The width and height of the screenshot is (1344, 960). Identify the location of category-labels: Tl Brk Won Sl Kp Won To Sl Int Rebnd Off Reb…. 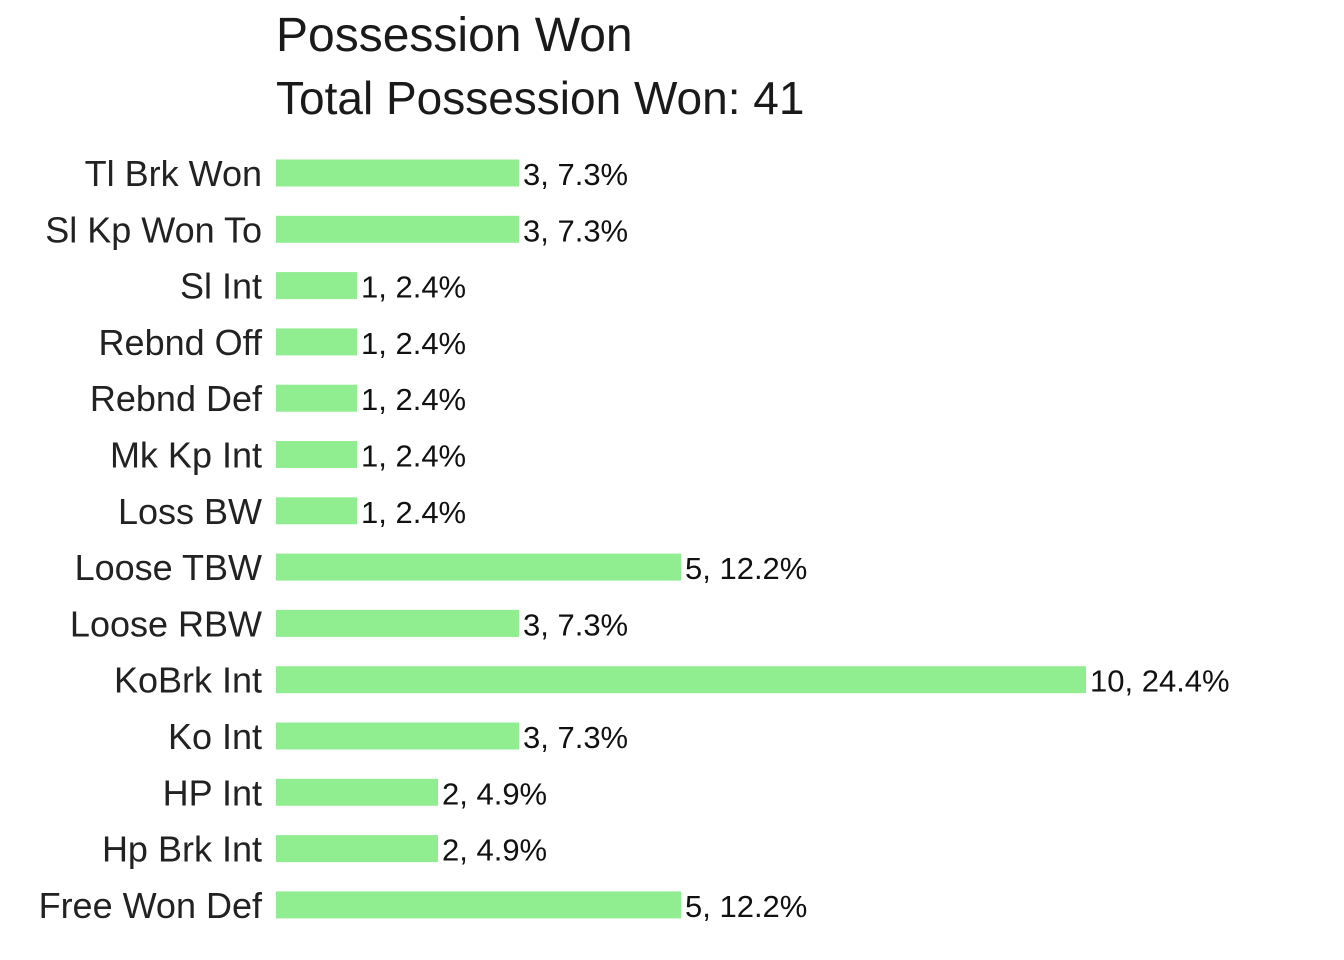
(151, 539).